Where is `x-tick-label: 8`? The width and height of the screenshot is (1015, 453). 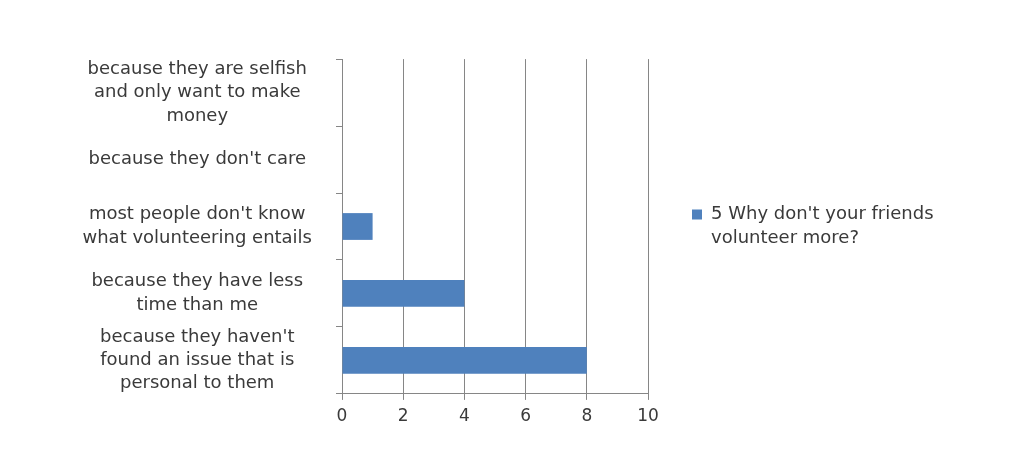 x-tick-label: 8 is located at coordinates (587, 414).